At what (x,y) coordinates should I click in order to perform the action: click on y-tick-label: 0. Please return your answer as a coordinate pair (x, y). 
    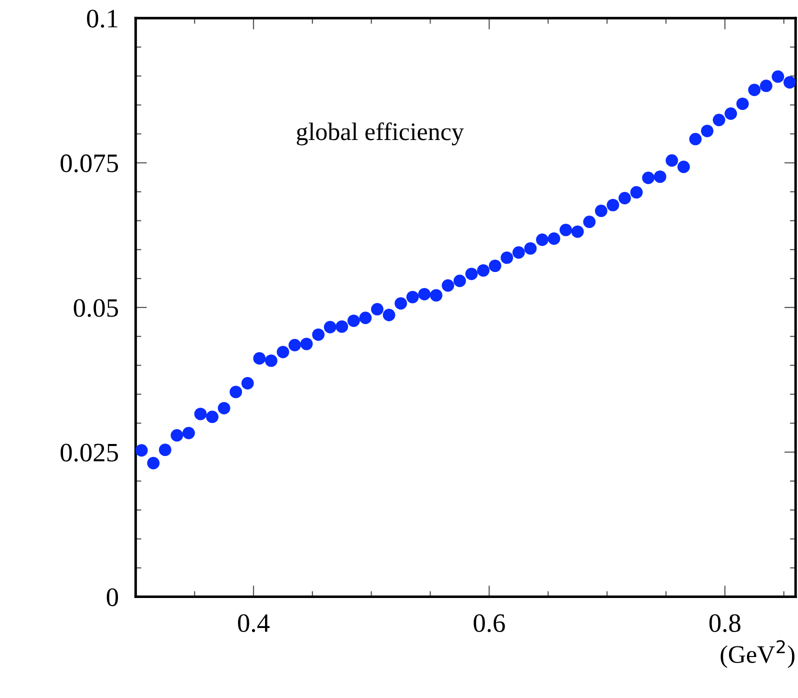
    Looking at the image, I should click on (112, 597).